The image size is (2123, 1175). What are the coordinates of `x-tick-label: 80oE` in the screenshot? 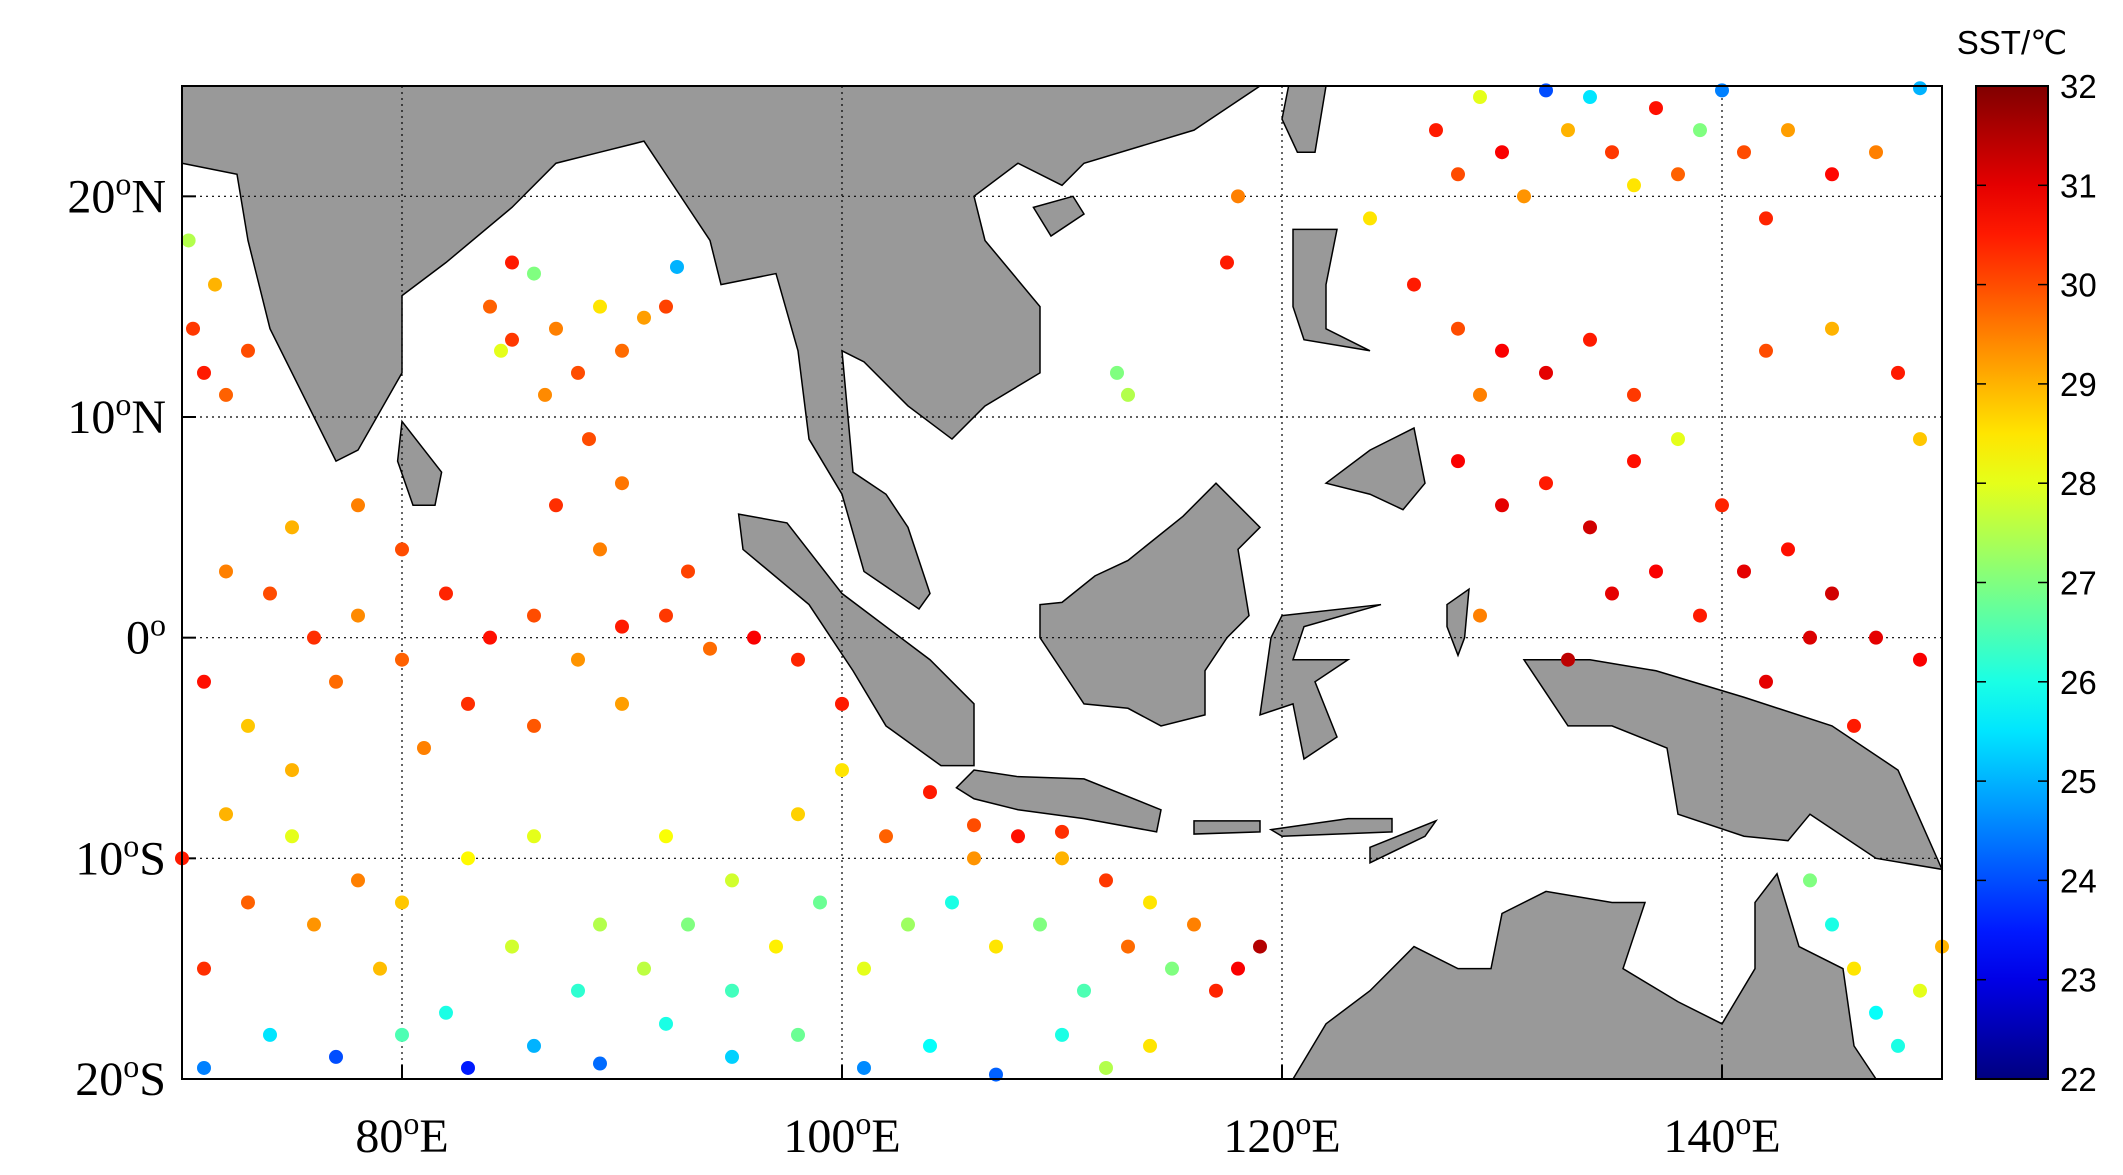 It's located at (401, 1134).